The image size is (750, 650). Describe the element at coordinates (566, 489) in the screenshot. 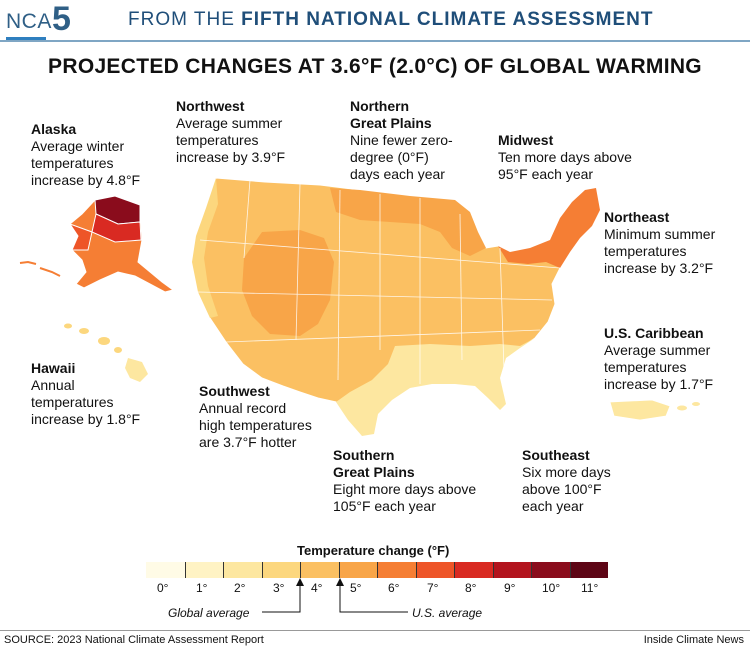

I see `region-description: Six more days above 100°F each year` at that location.